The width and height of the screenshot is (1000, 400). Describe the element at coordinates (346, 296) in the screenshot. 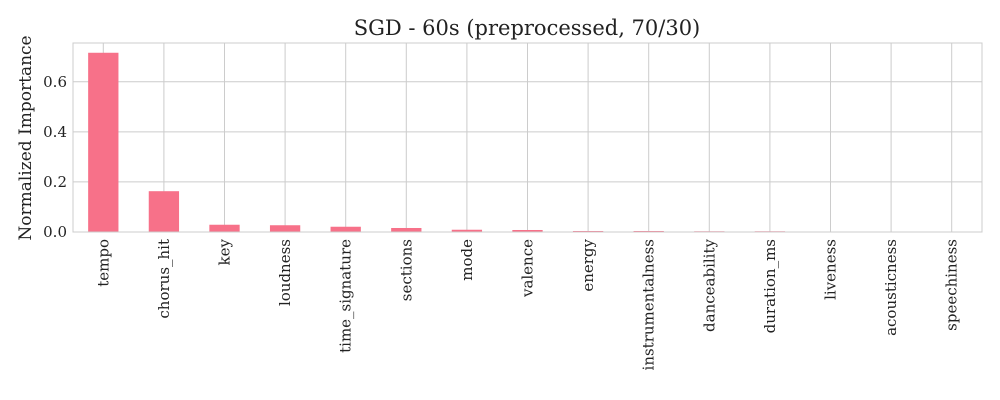

I see `x-tick-label: time_signature` at that location.